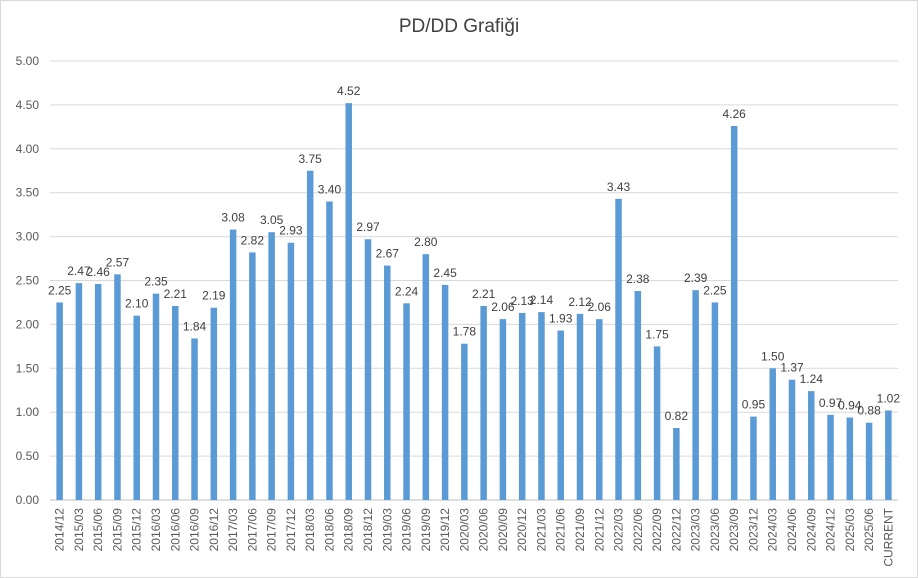 This screenshot has height=578, width=918. What do you see at coordinates (541, 530) in the screenshot?
I see `x-tick-label: 2021/03` at bounding box center [541, 530].